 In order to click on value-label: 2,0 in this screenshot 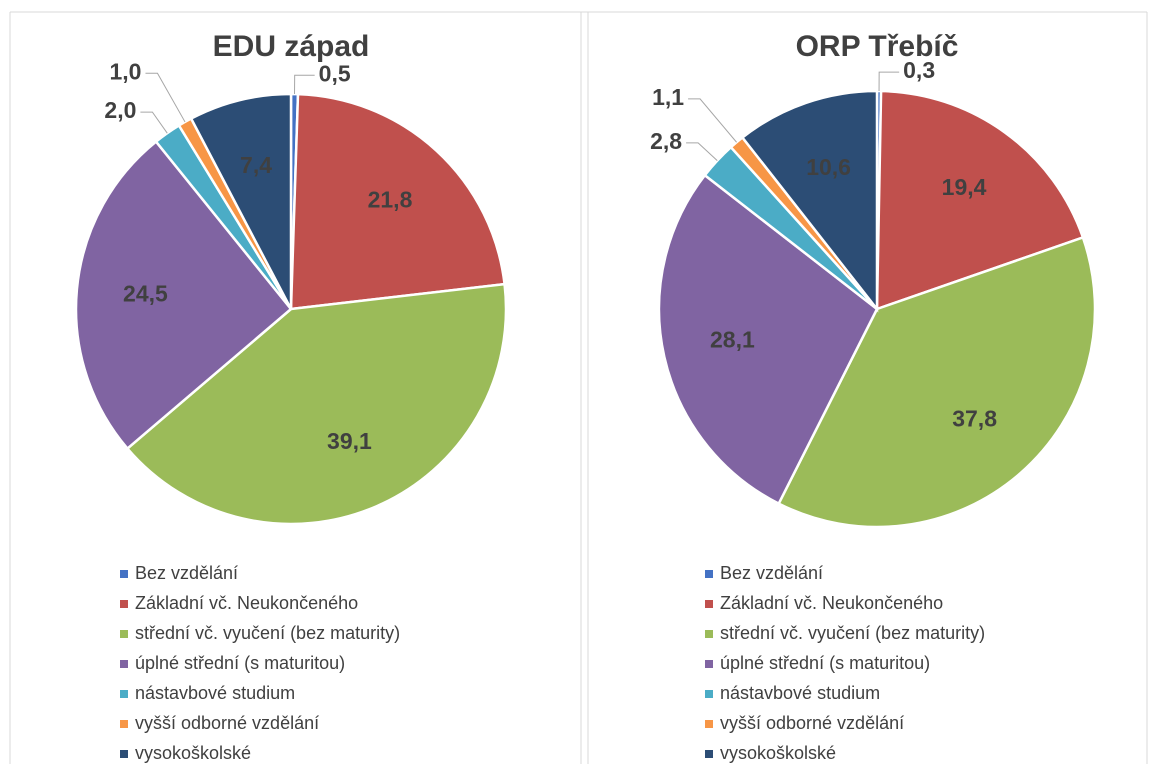, I will do `click(120, 110)`.